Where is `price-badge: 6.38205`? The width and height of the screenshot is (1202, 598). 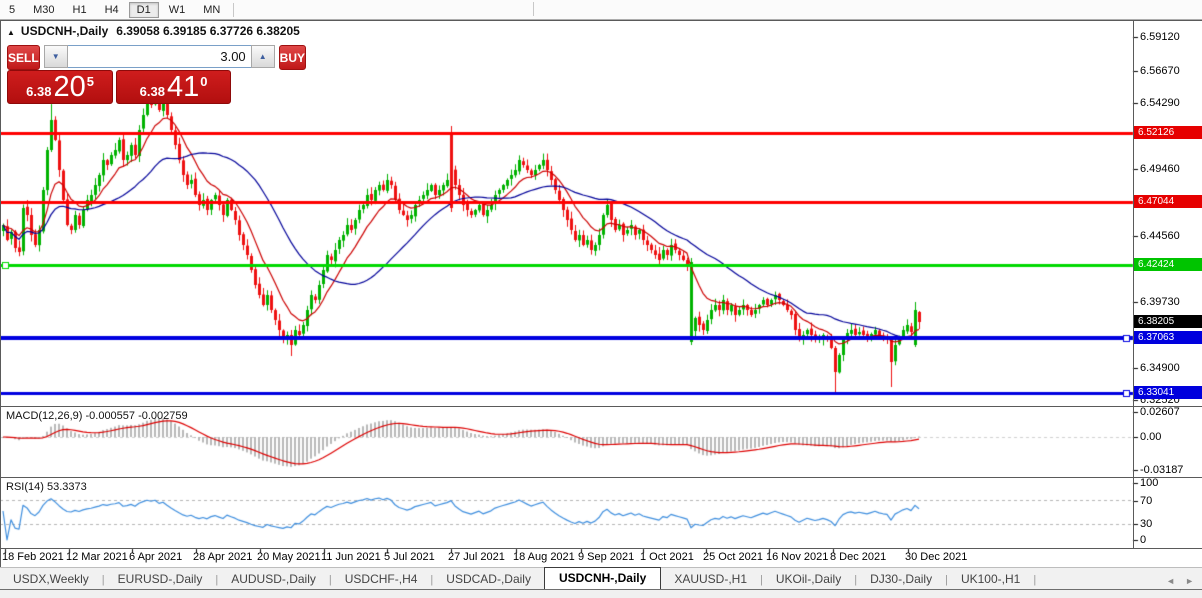
price-badge: 6.38205 is located at coordinates (1168, 321).